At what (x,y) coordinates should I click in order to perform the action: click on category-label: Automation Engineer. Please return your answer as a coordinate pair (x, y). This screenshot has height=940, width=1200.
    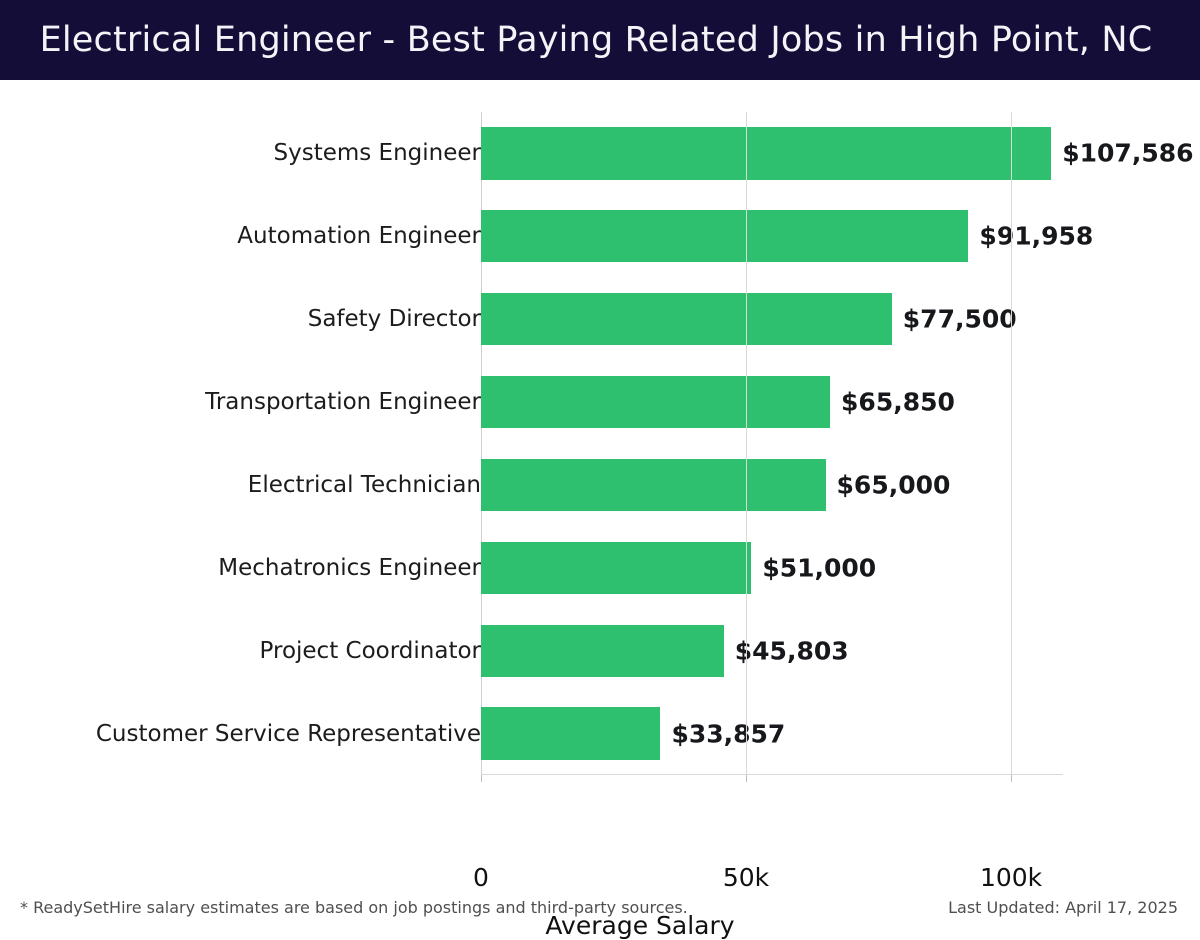
    Looking at the image, I should click on (359, 236).